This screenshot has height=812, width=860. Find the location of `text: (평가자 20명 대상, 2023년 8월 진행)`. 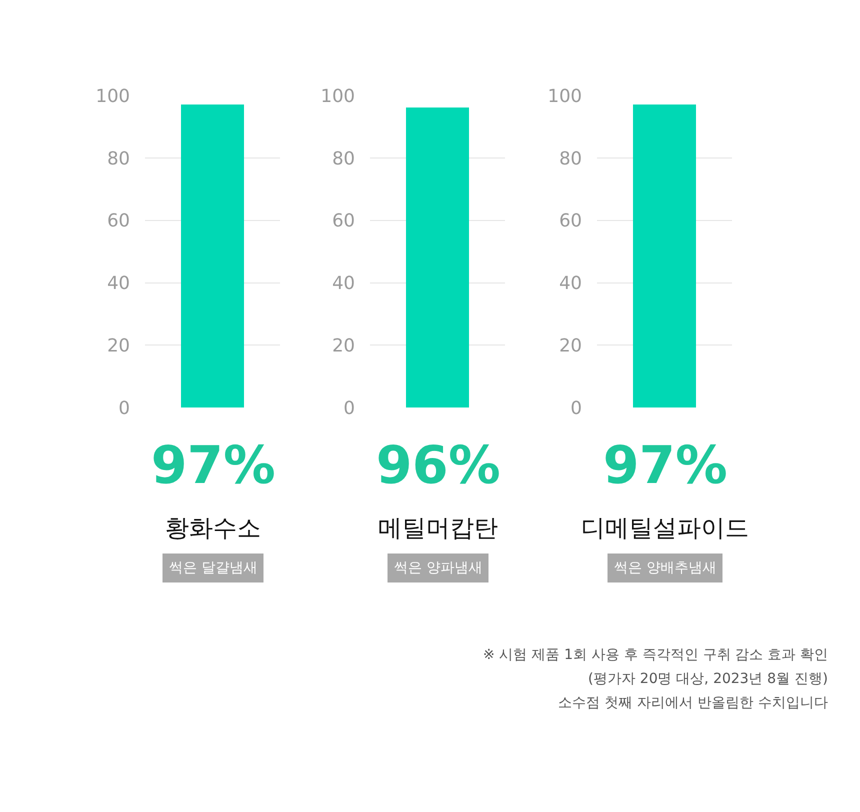

text: (평가자 20명 대상, 2023년 8월 진행) is located at coordinates (708, 679).